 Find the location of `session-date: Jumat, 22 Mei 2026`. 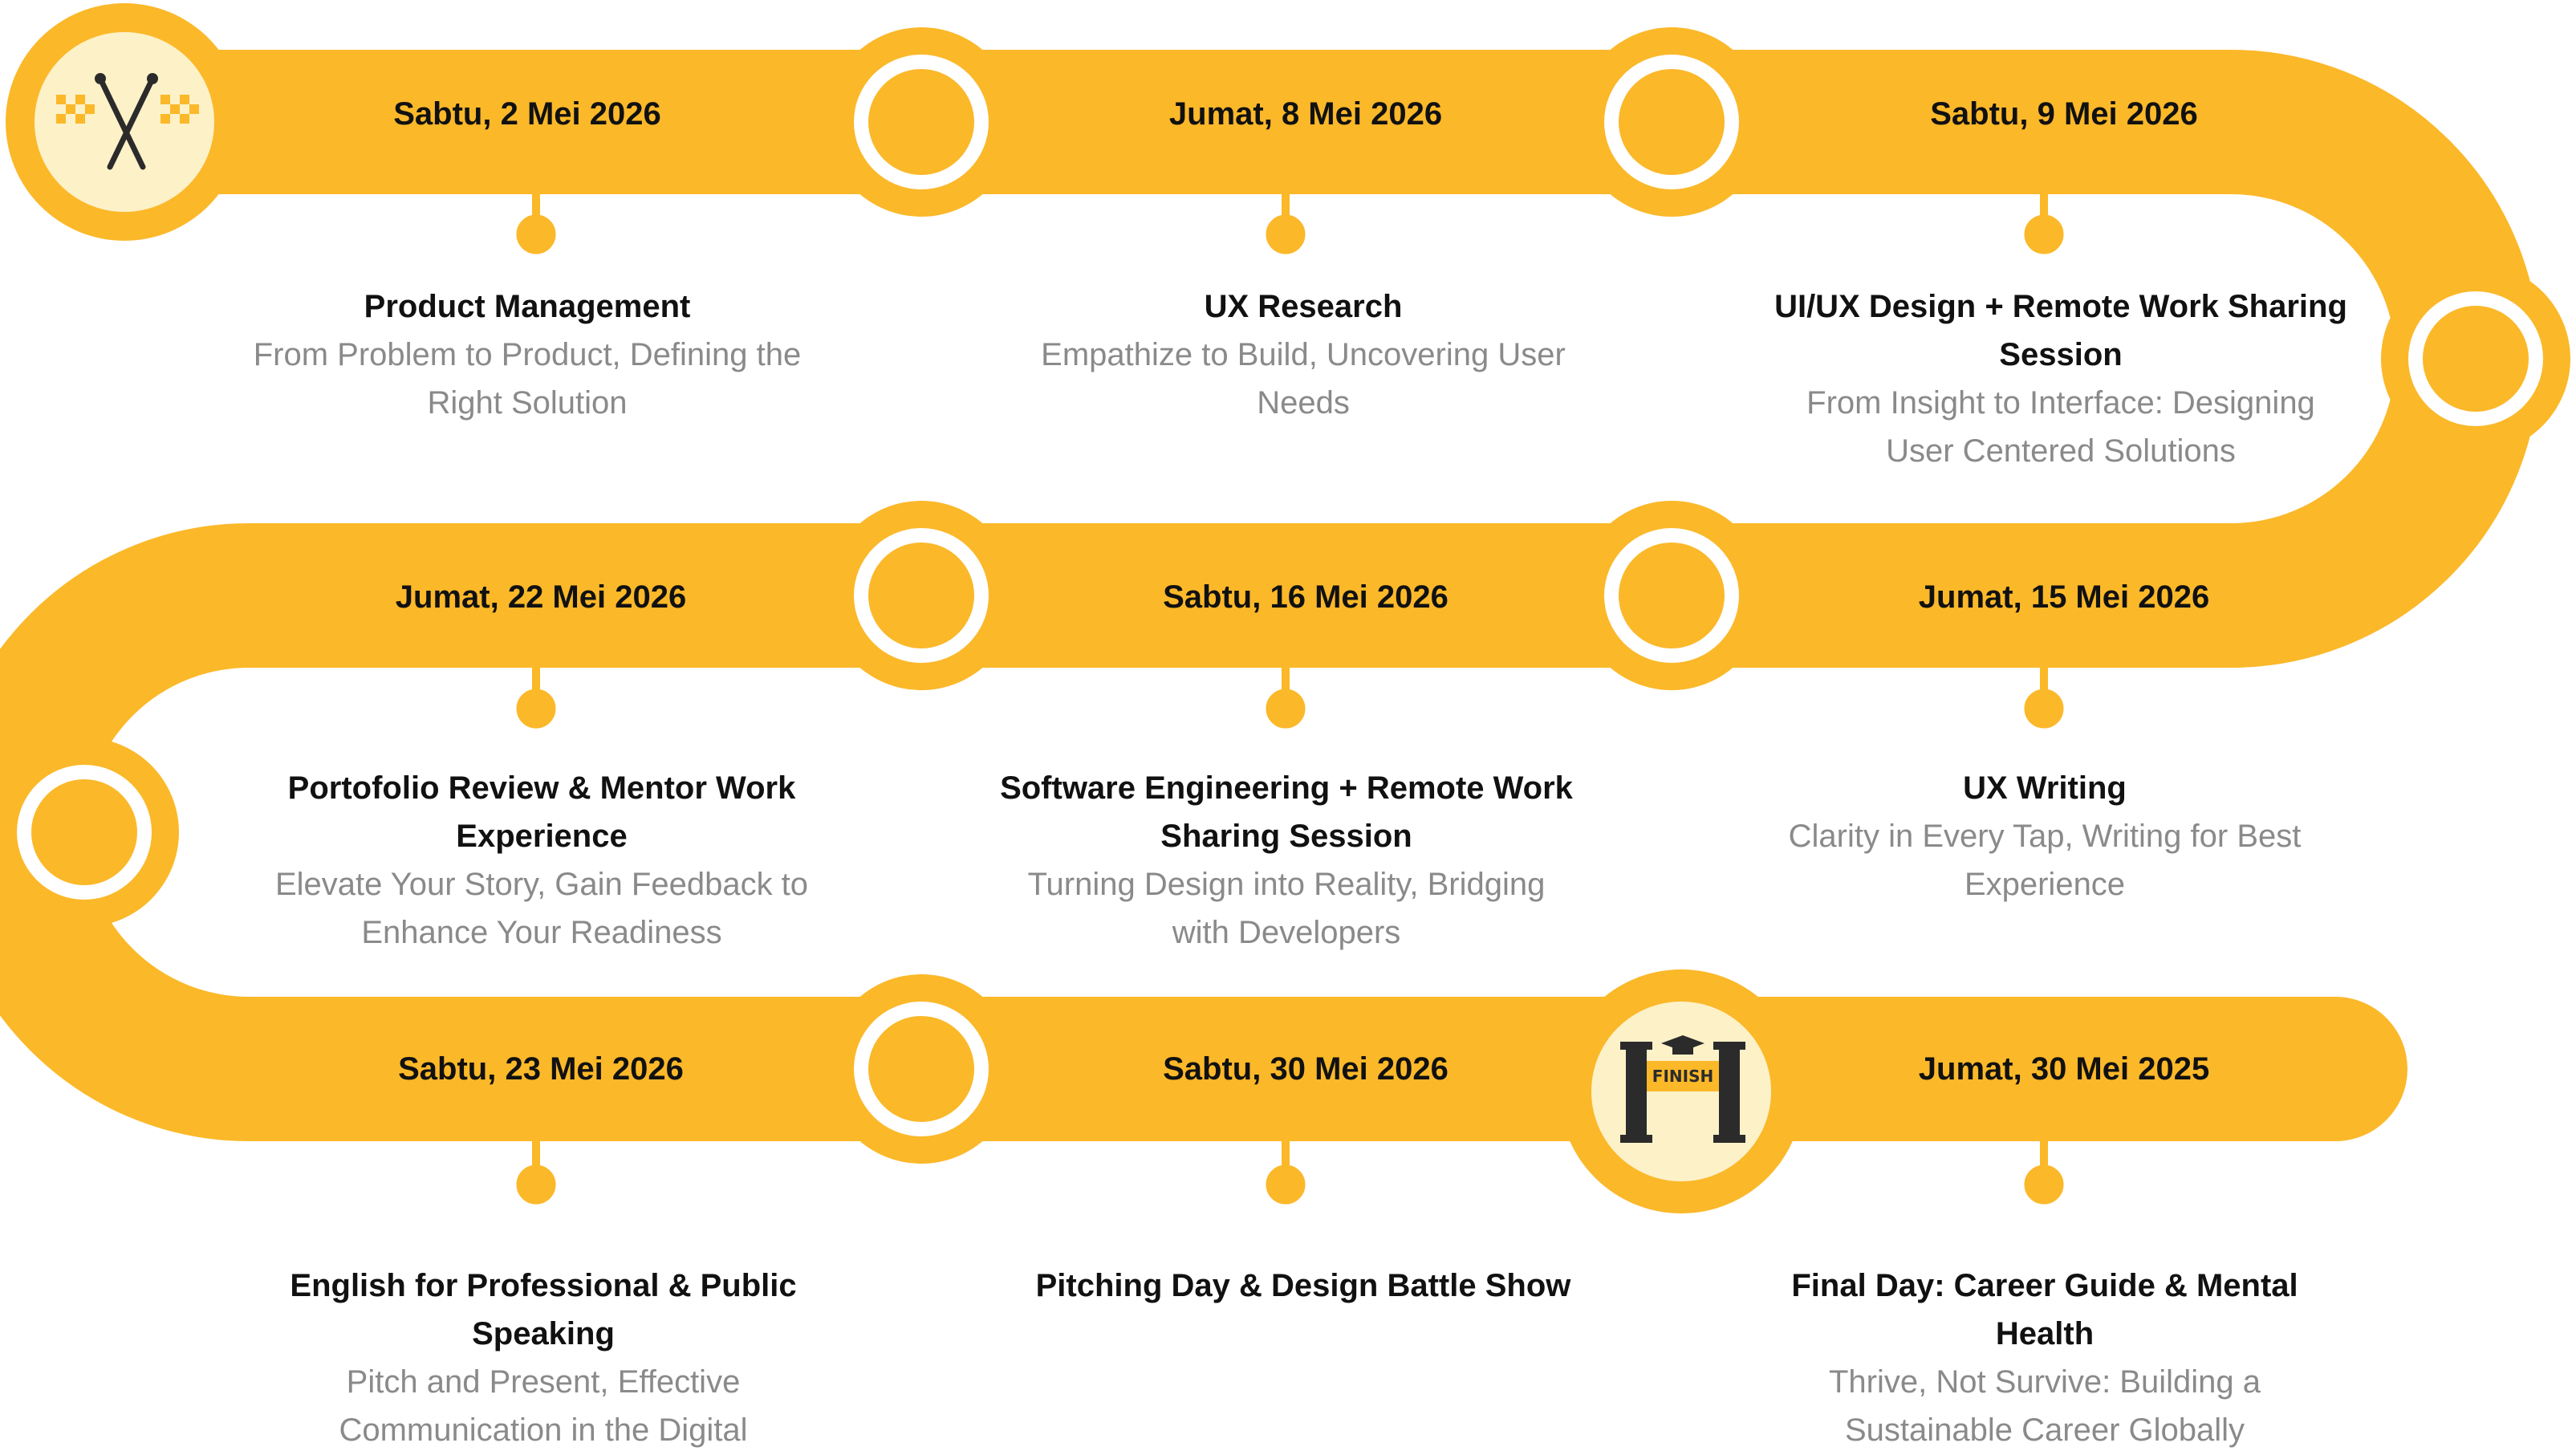

session-date: Jumat, 22 Mei 2026 is located at coordinates (541, 597).